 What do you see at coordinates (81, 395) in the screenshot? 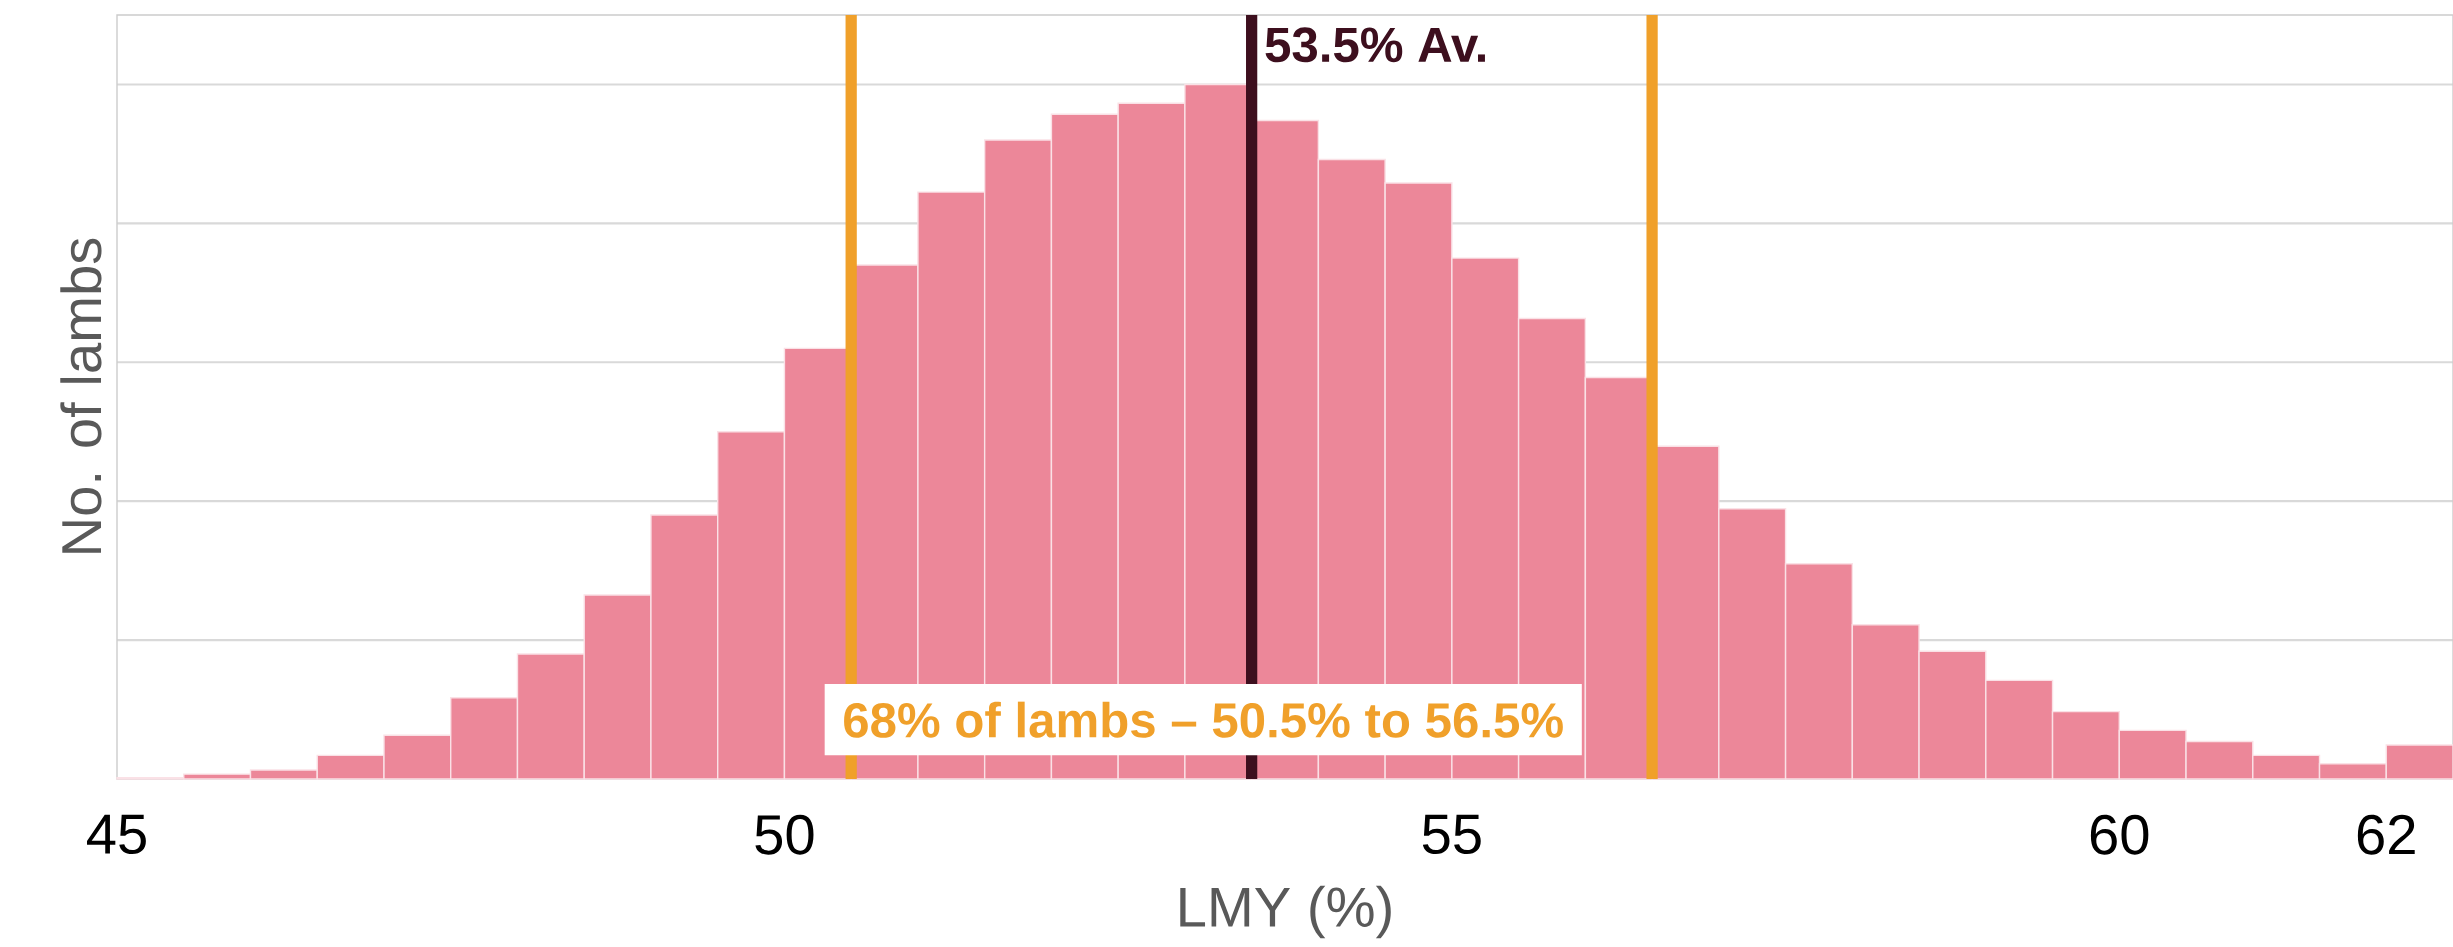
I see `y-axis-title: No. of lambs` at bounding box center [81, 395].